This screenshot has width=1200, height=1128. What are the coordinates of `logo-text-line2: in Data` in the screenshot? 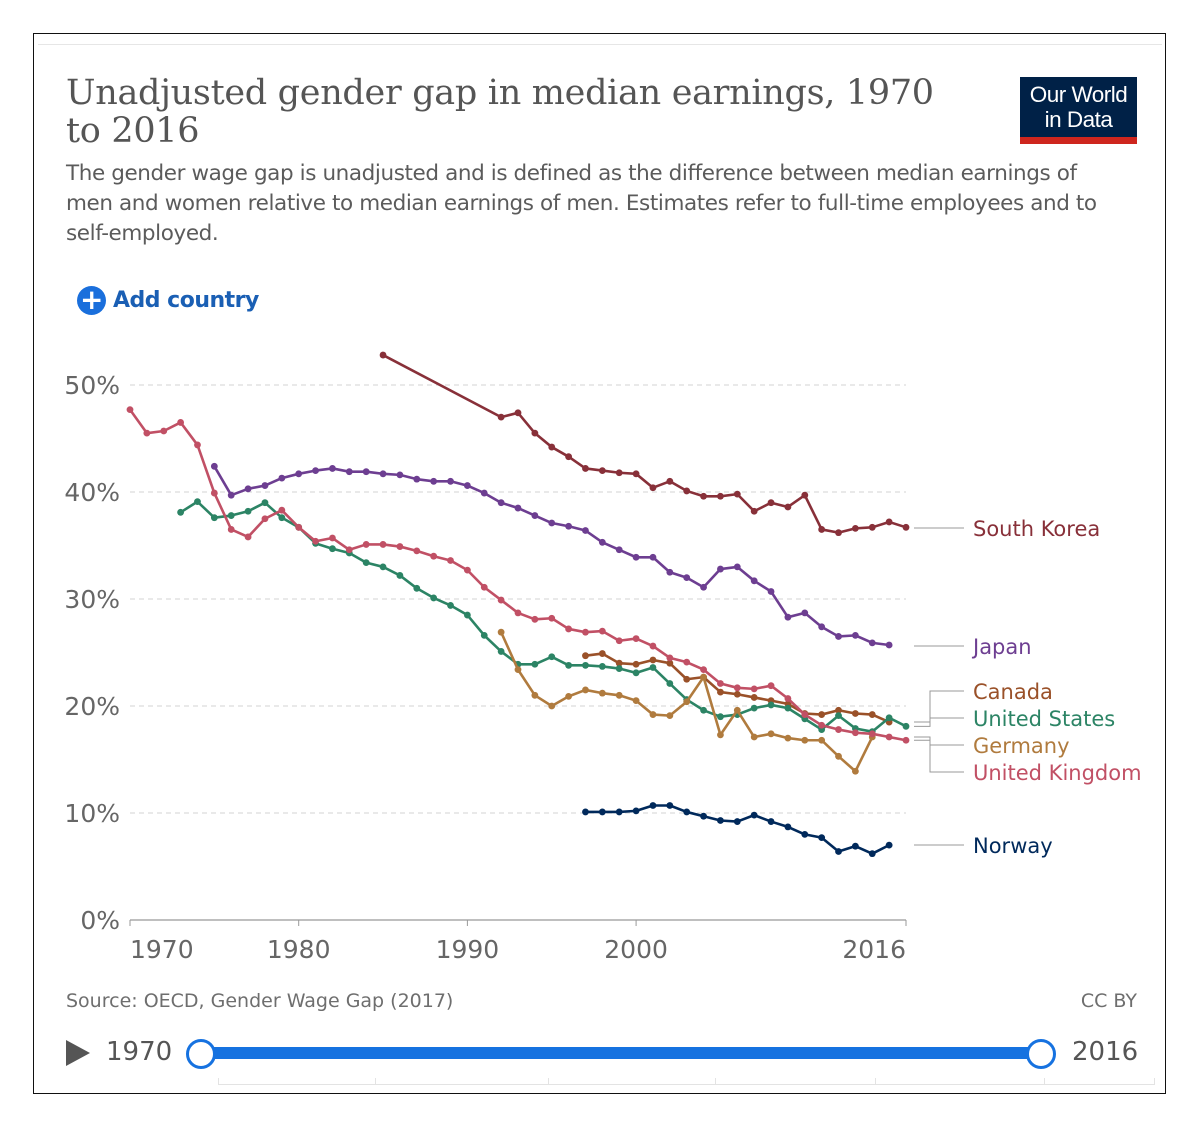 It's located at (1078, 119).